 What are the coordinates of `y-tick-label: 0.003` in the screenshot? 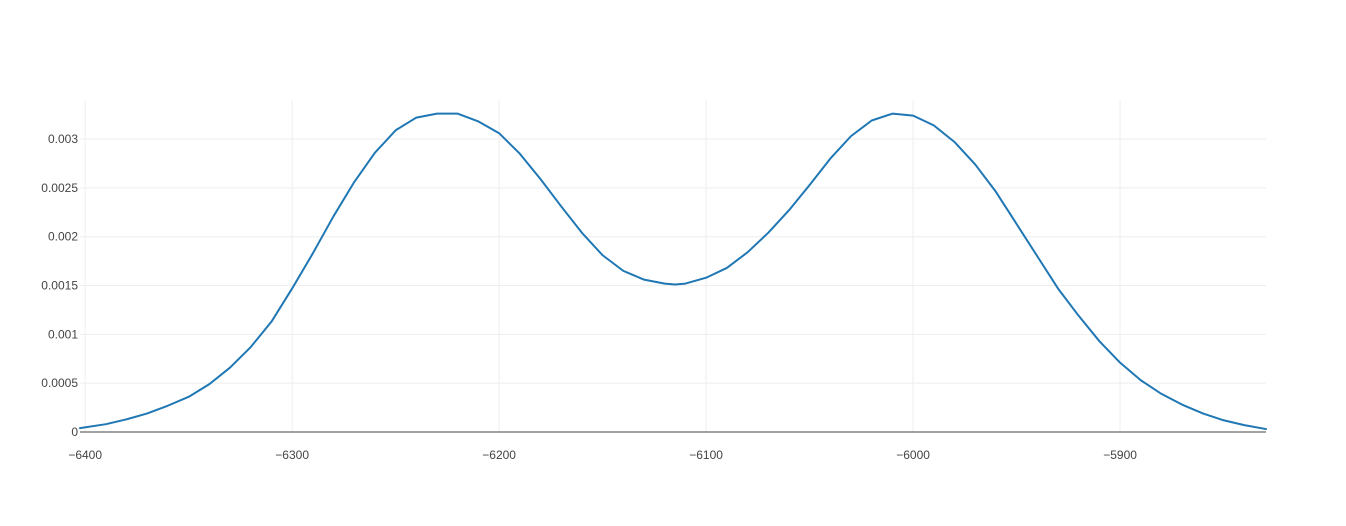 It's located at (63, 139).